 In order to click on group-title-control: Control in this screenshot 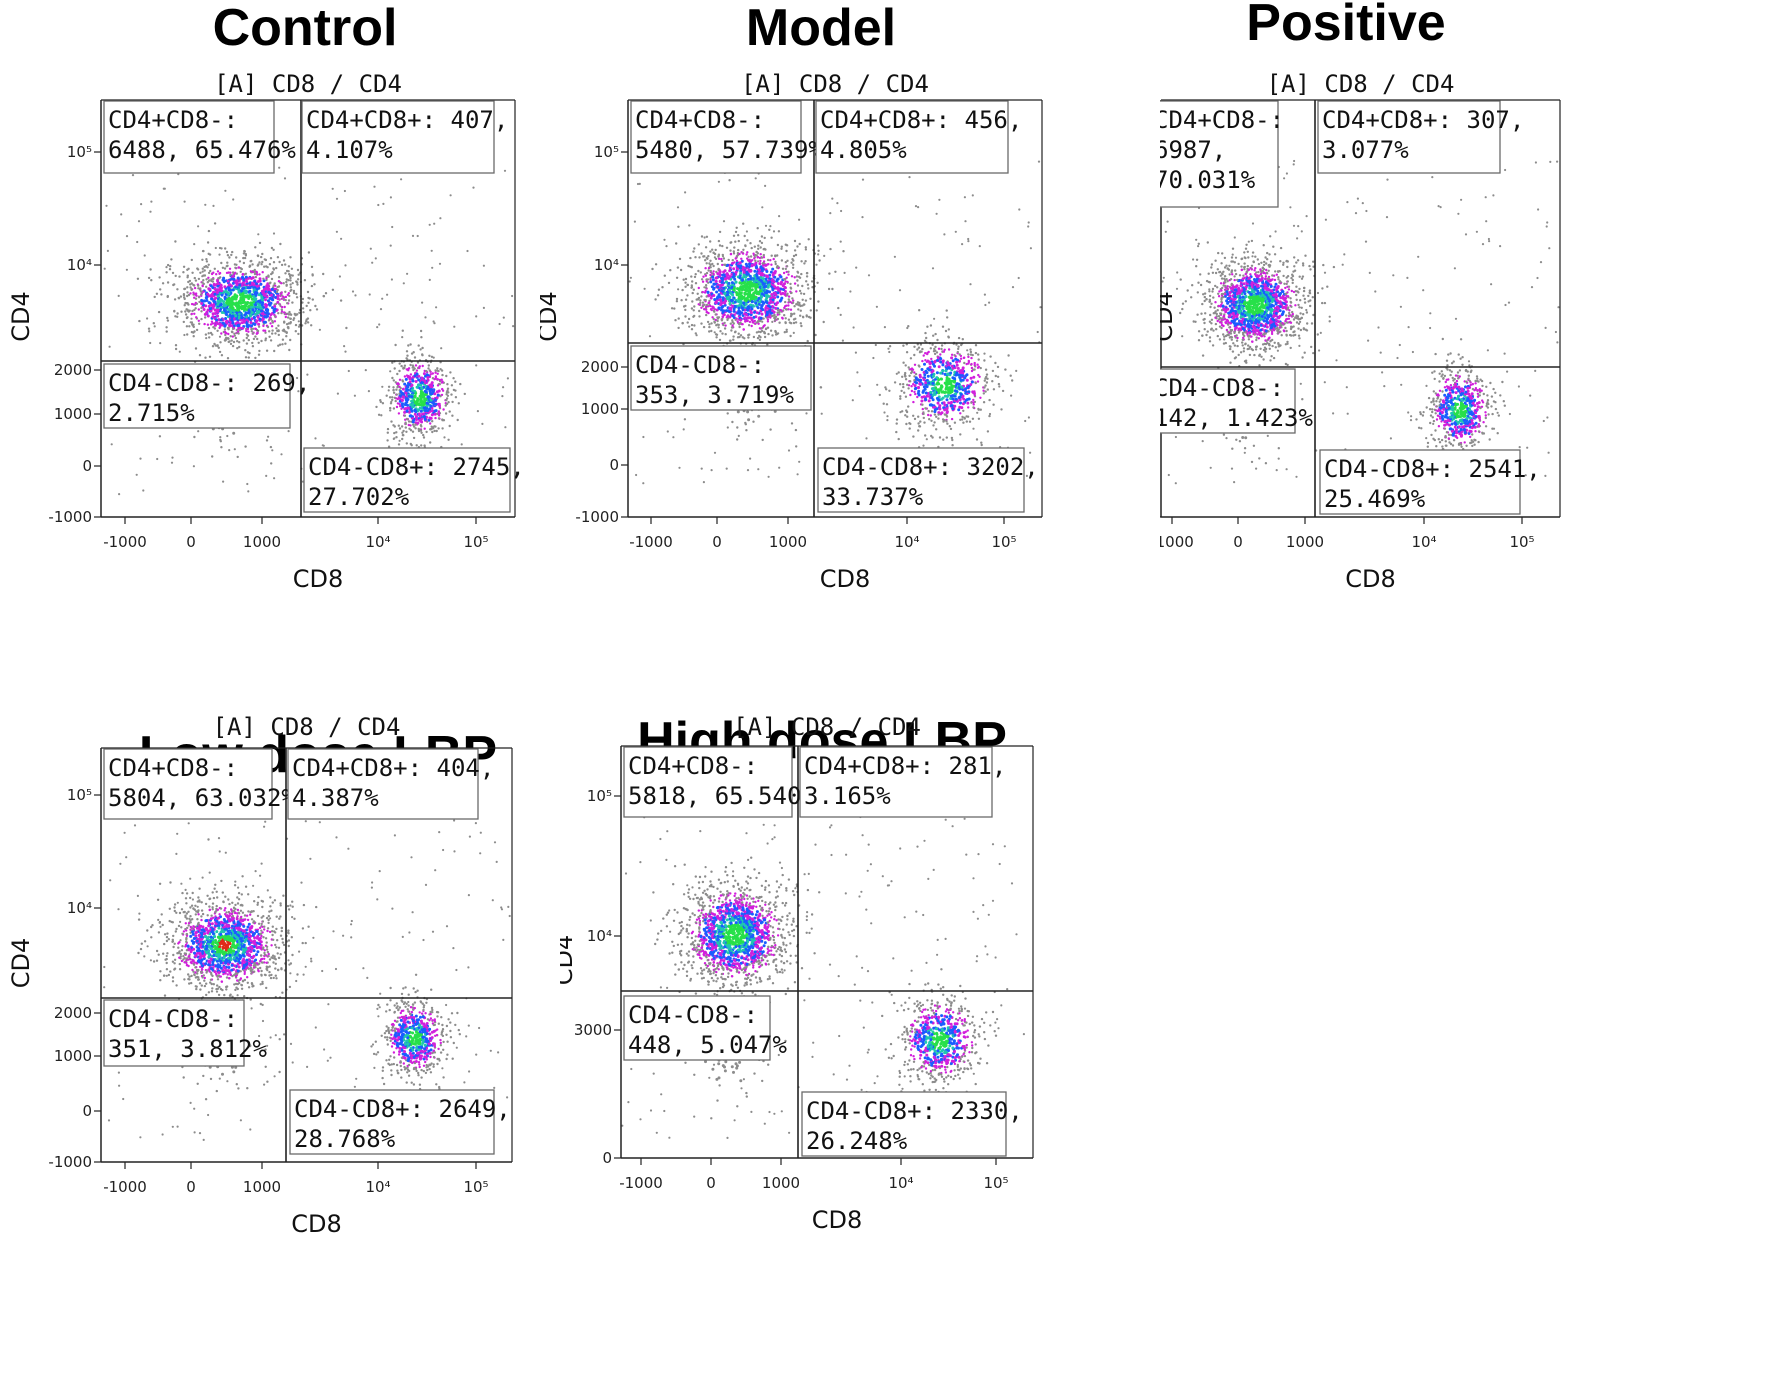, I will do `click(305, 28)`.